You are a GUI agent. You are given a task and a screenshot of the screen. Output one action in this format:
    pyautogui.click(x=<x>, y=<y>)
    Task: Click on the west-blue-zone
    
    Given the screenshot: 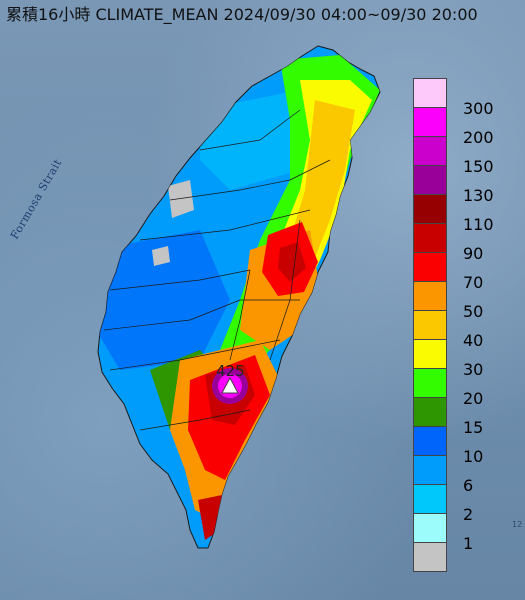 What is the action you would take?
    pyautogui.click(x=164, y=300)
    